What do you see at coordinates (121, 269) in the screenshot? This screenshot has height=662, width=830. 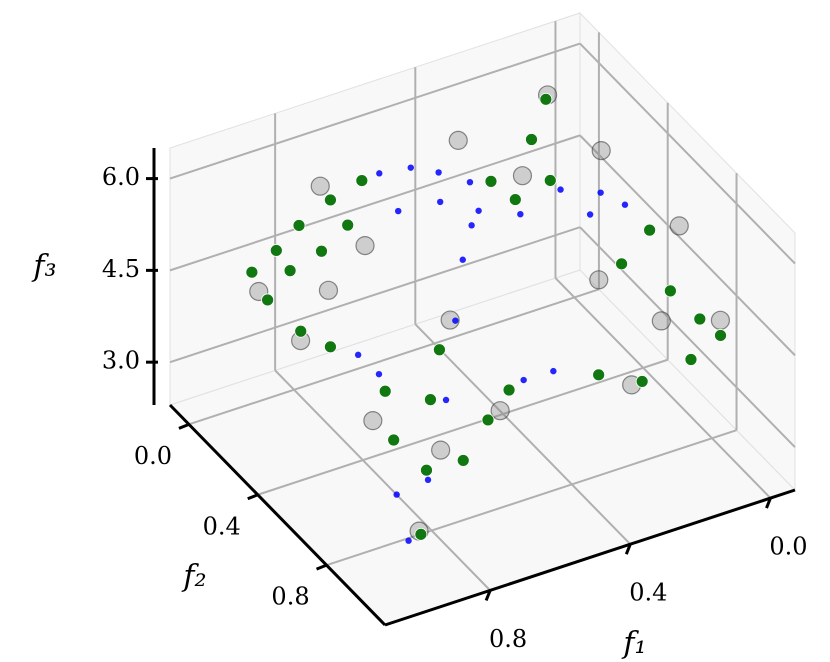 I see `z-tick-label: 4.5` at bounding box center [121, 269].